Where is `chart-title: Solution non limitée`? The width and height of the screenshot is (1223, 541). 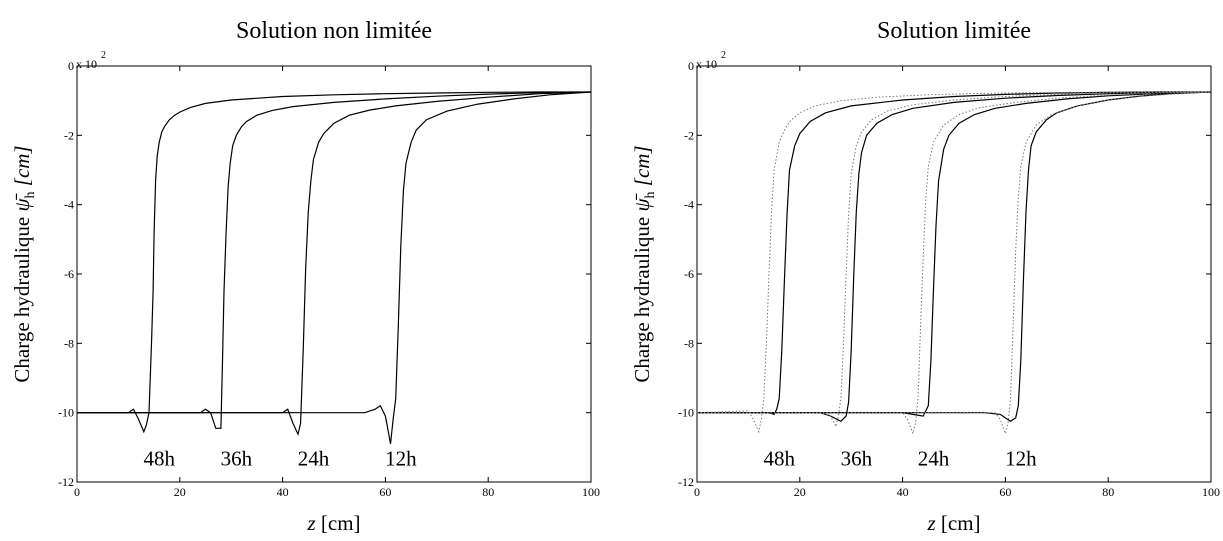 chart-title: Solution non limitée is located at coordinates (334, 31).